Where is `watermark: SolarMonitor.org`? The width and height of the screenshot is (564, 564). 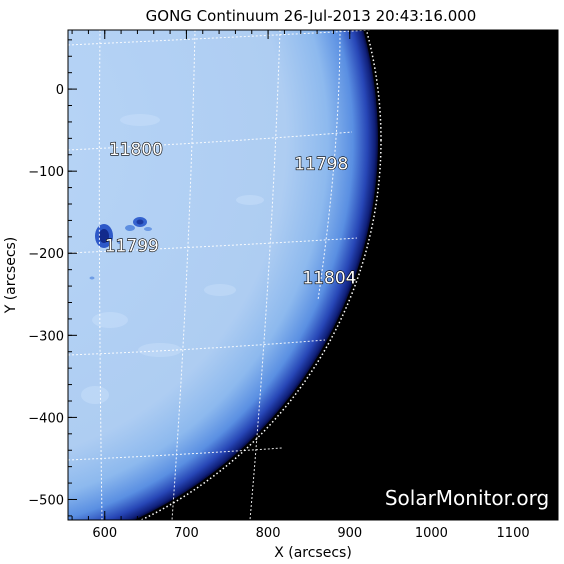
watermark: SolarMonitor.org is located at coordinates (467, 498).